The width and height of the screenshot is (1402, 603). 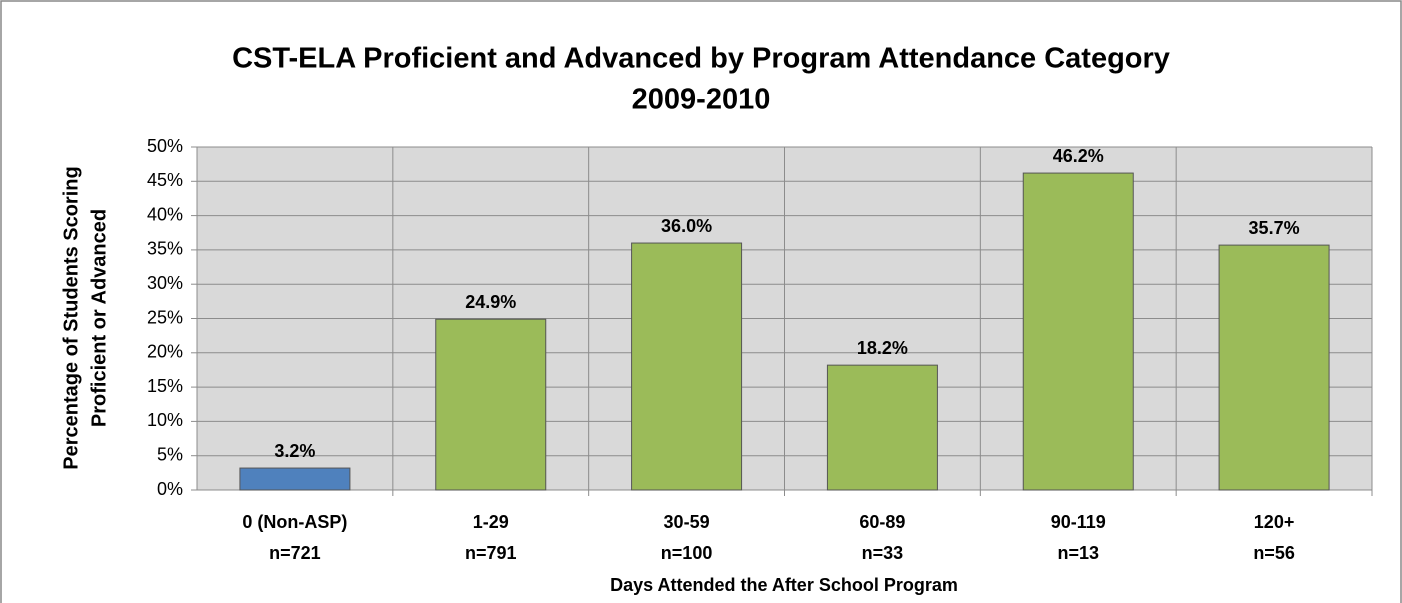 I want to click on y-axis-label: Proficient or Advanced, so click(x=99, y=318).